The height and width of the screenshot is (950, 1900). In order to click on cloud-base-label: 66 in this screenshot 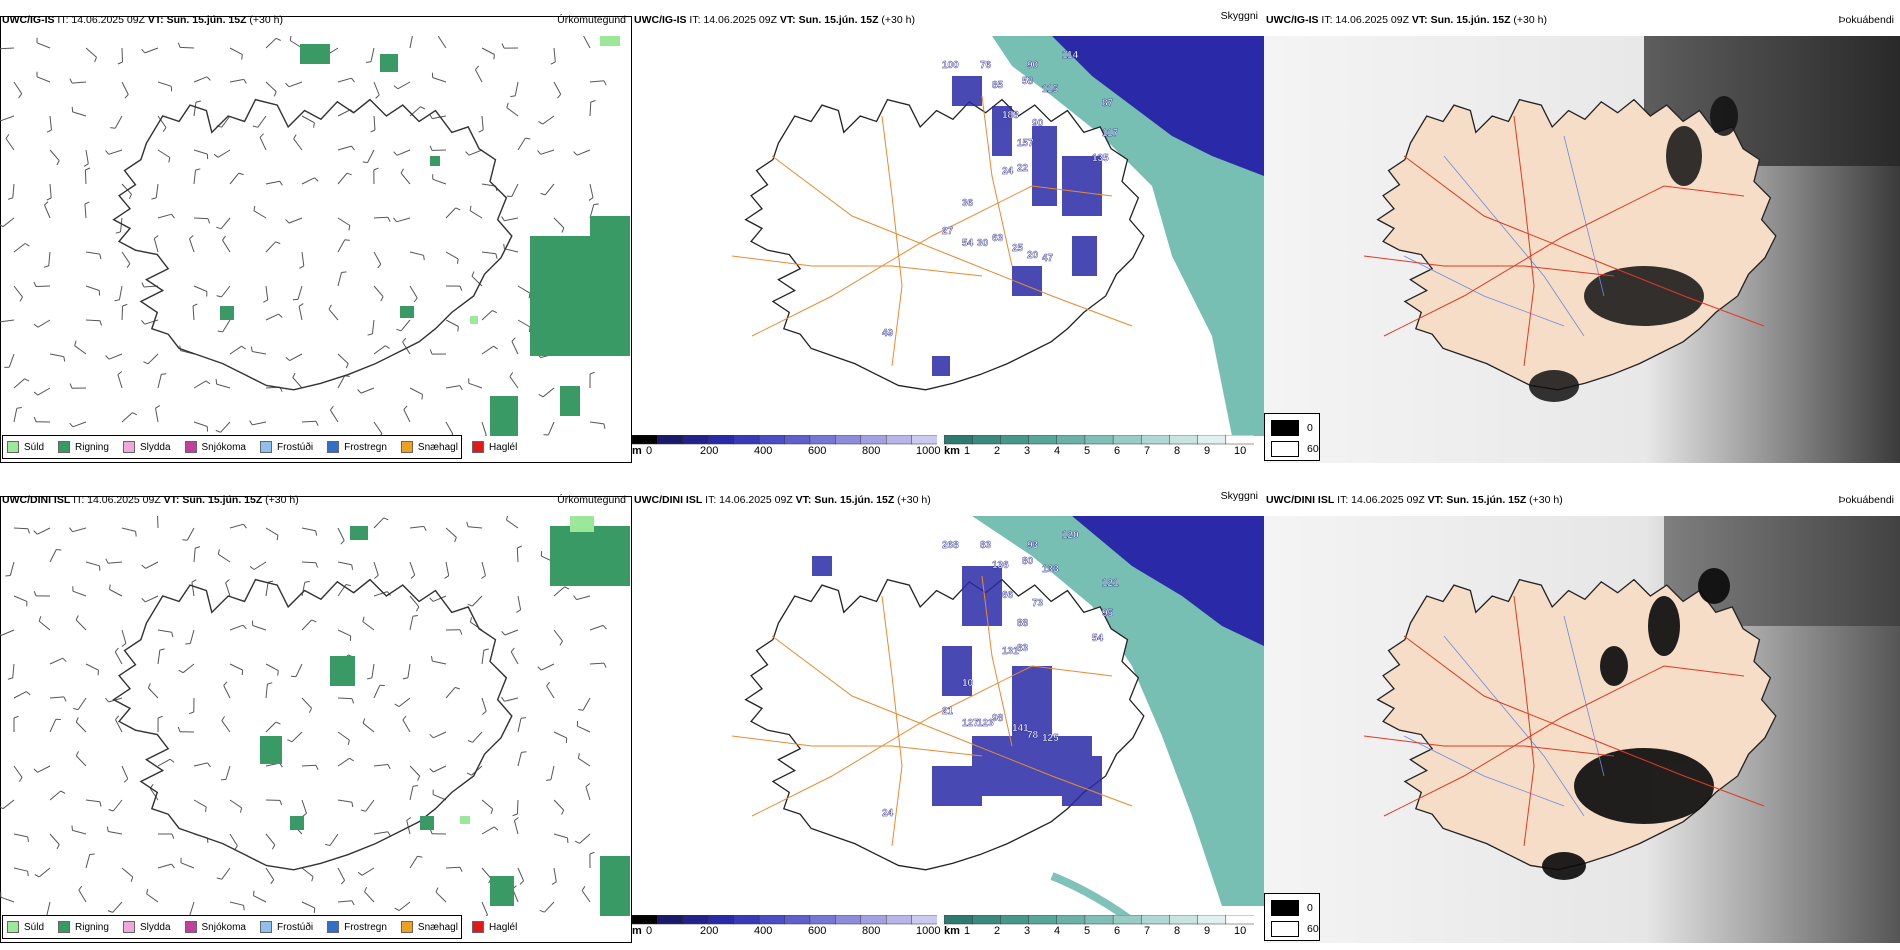, I will do `click(1008, 595)`.